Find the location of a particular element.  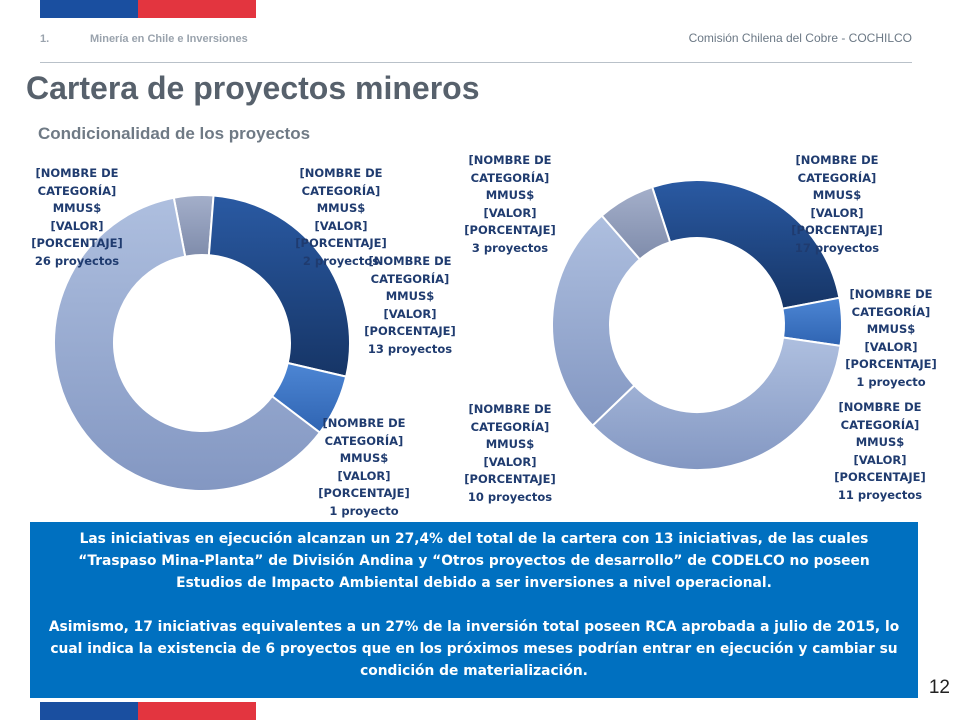

section-number: 1. is located at coordinates (45, 39).